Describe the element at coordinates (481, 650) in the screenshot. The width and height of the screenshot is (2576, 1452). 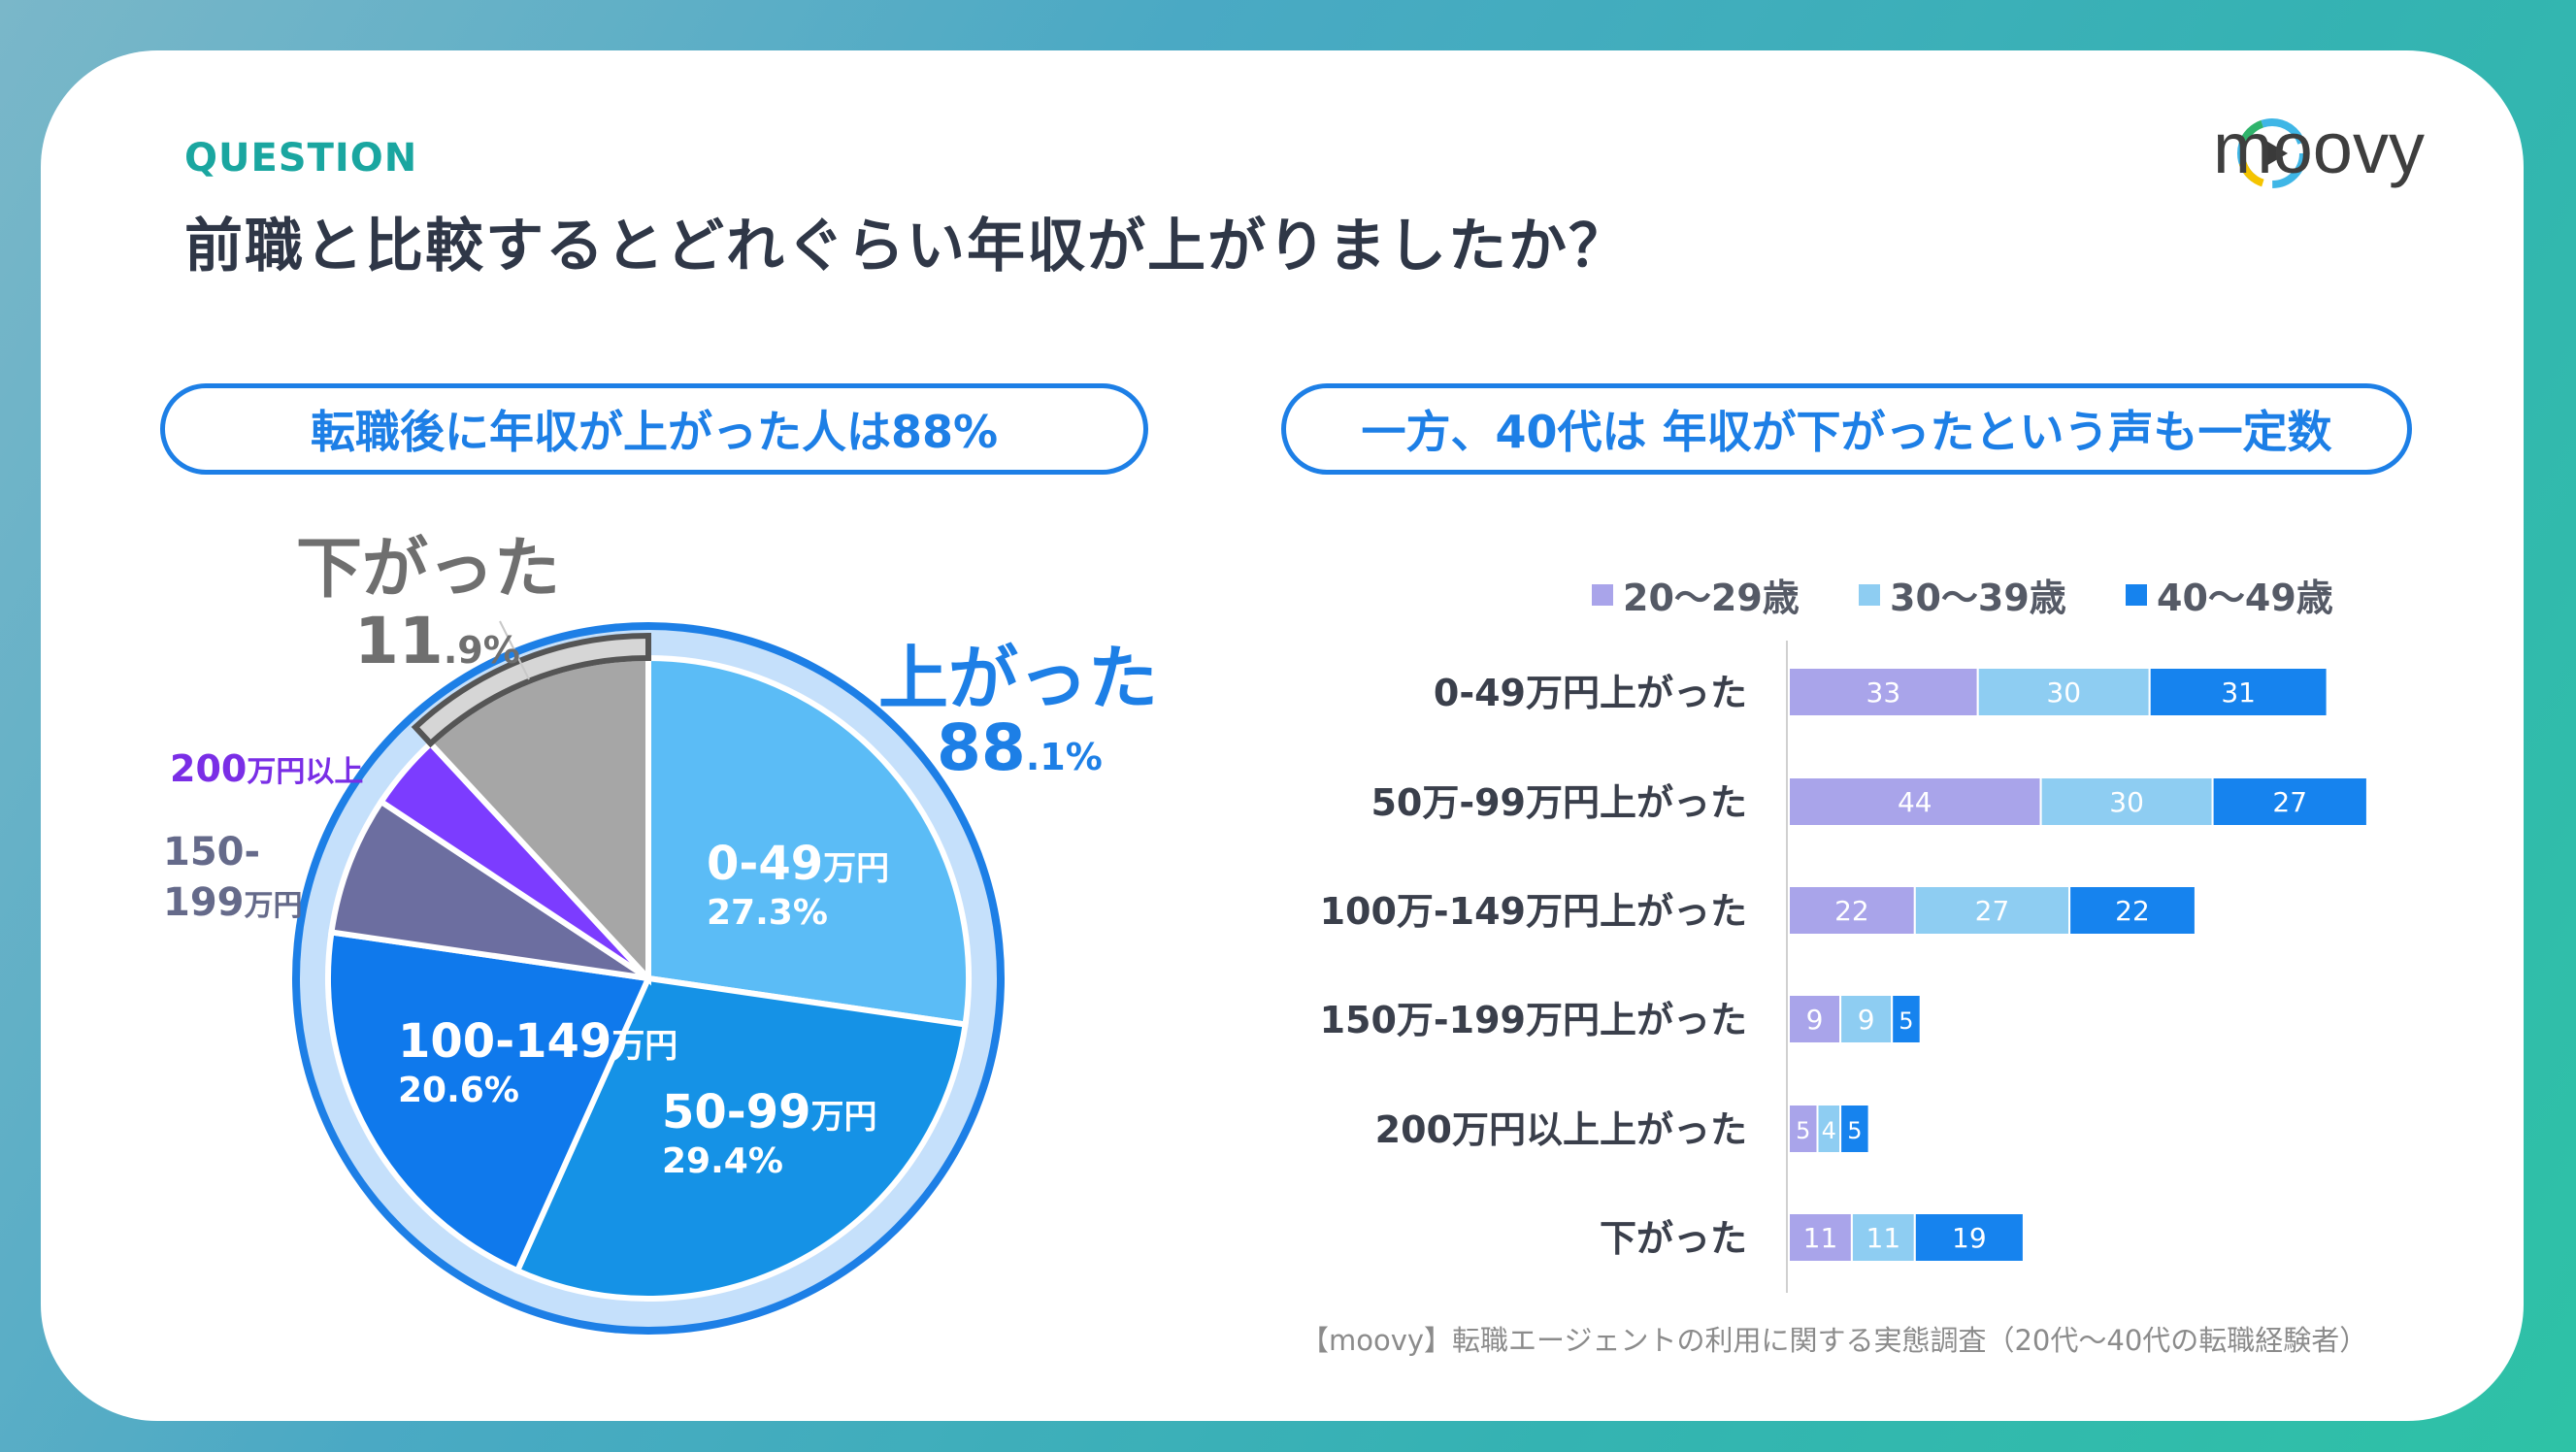
I see `down-value-dec: .9%` at that location.